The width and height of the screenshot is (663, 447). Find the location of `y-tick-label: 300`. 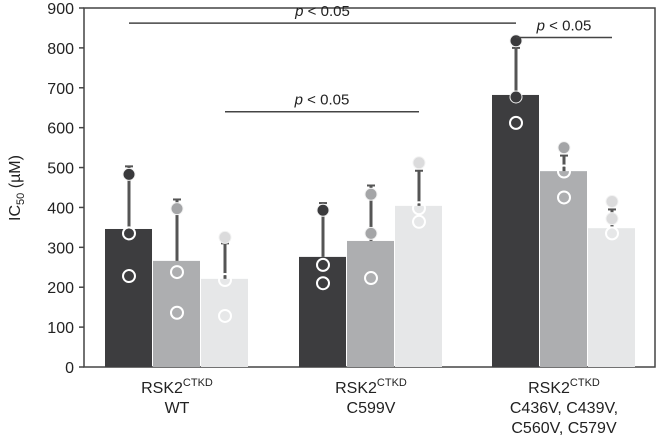

y-tick-label: 300 is located at coordinates (60, 248).